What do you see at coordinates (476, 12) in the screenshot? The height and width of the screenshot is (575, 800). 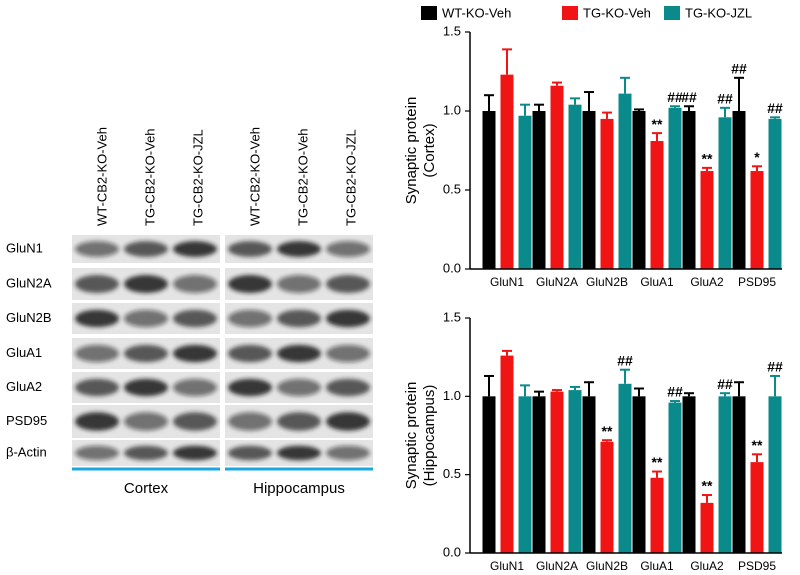 I see `legend-label: WT-KO-Veh` at bounding box center [476, 12].